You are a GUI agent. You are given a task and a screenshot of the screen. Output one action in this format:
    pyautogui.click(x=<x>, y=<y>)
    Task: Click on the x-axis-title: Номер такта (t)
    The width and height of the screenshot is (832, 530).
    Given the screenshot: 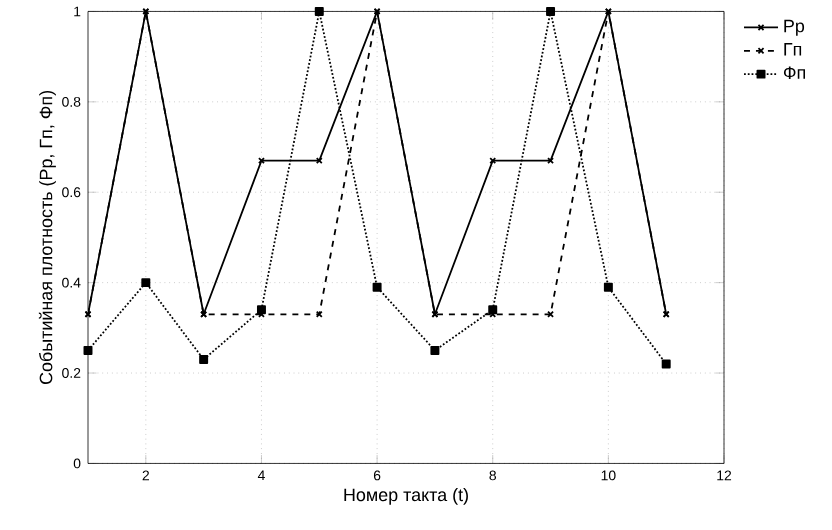 What is the action you would take?
    pyautogui.click(x=406, y=497)
    